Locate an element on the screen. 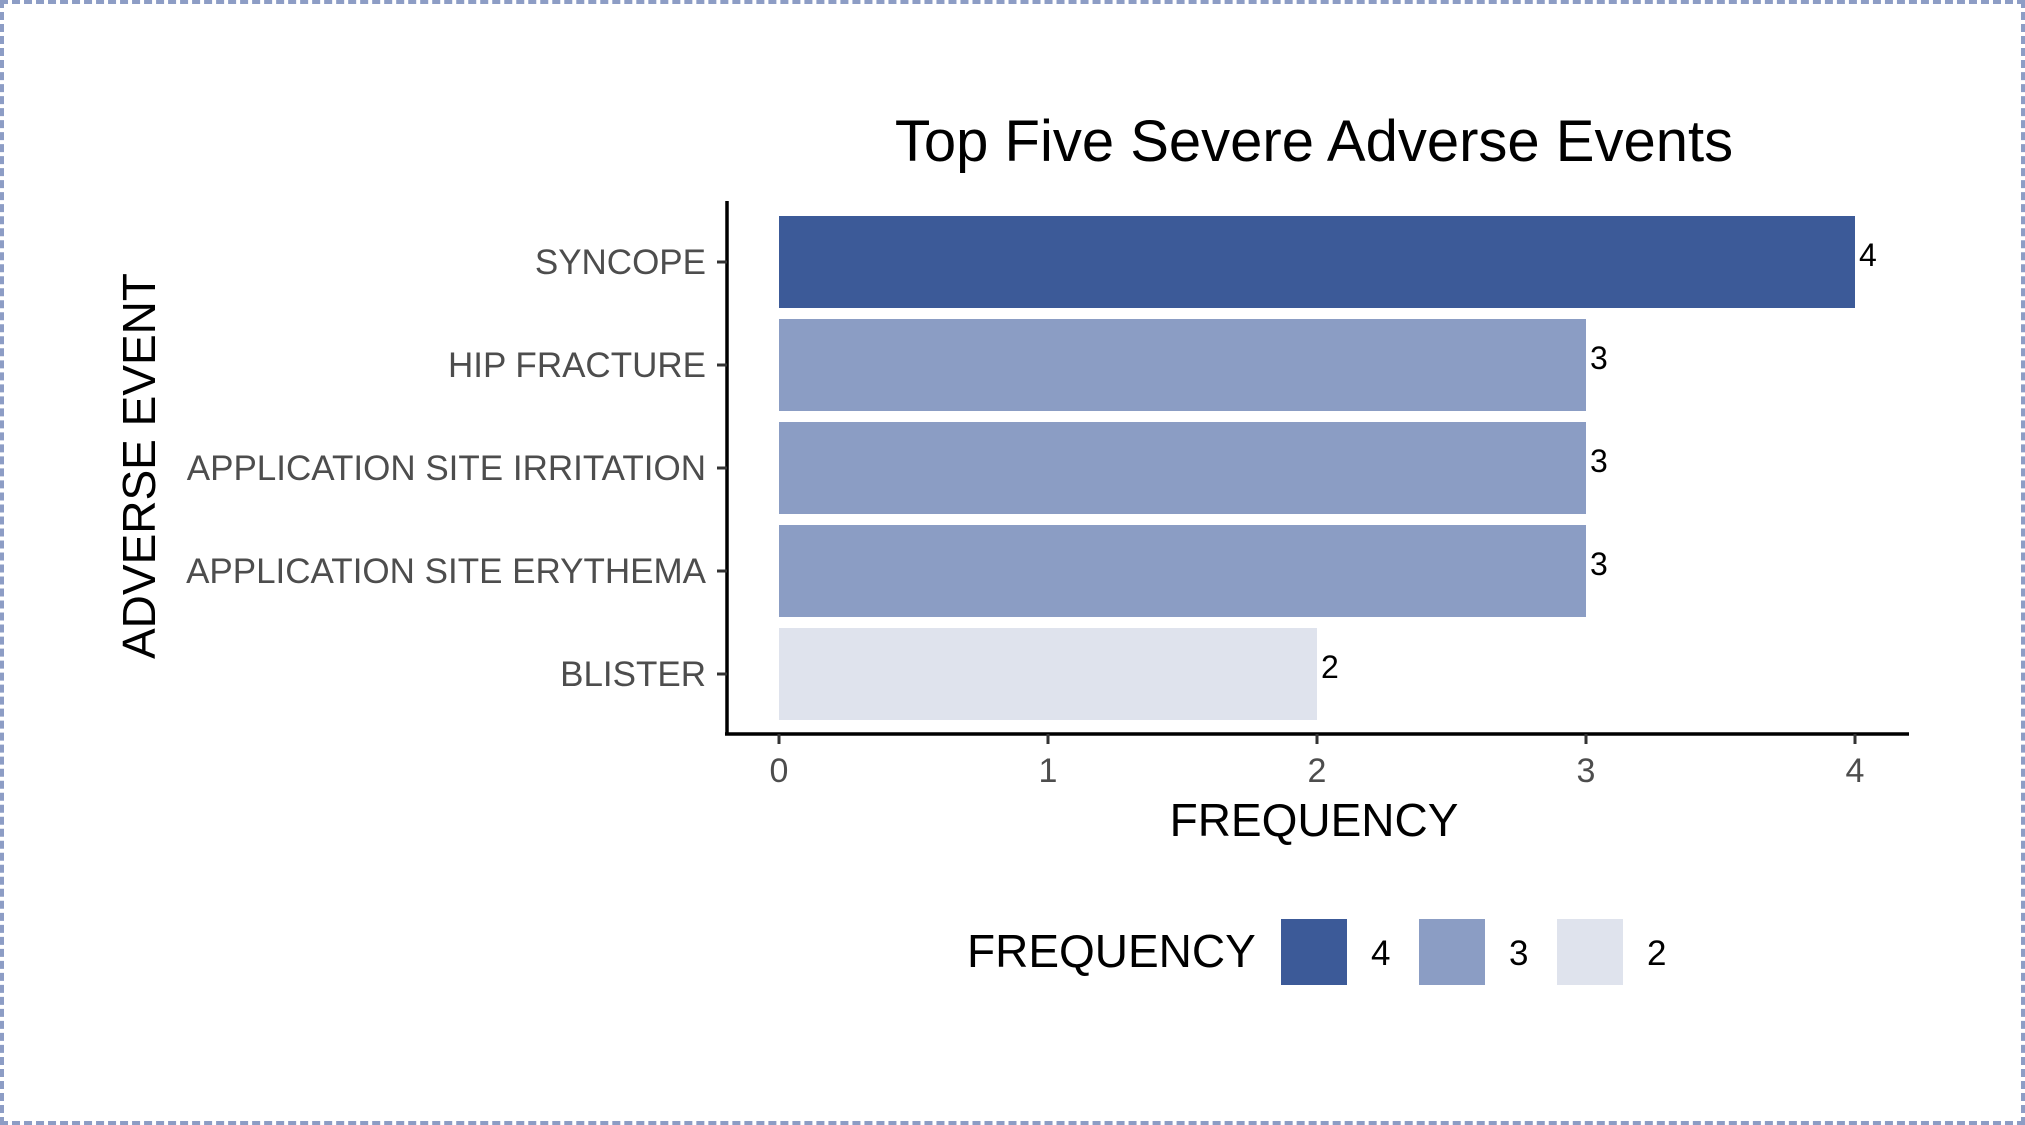  y-tick-label: SYNCOPE is located at coordinates (620, 262).